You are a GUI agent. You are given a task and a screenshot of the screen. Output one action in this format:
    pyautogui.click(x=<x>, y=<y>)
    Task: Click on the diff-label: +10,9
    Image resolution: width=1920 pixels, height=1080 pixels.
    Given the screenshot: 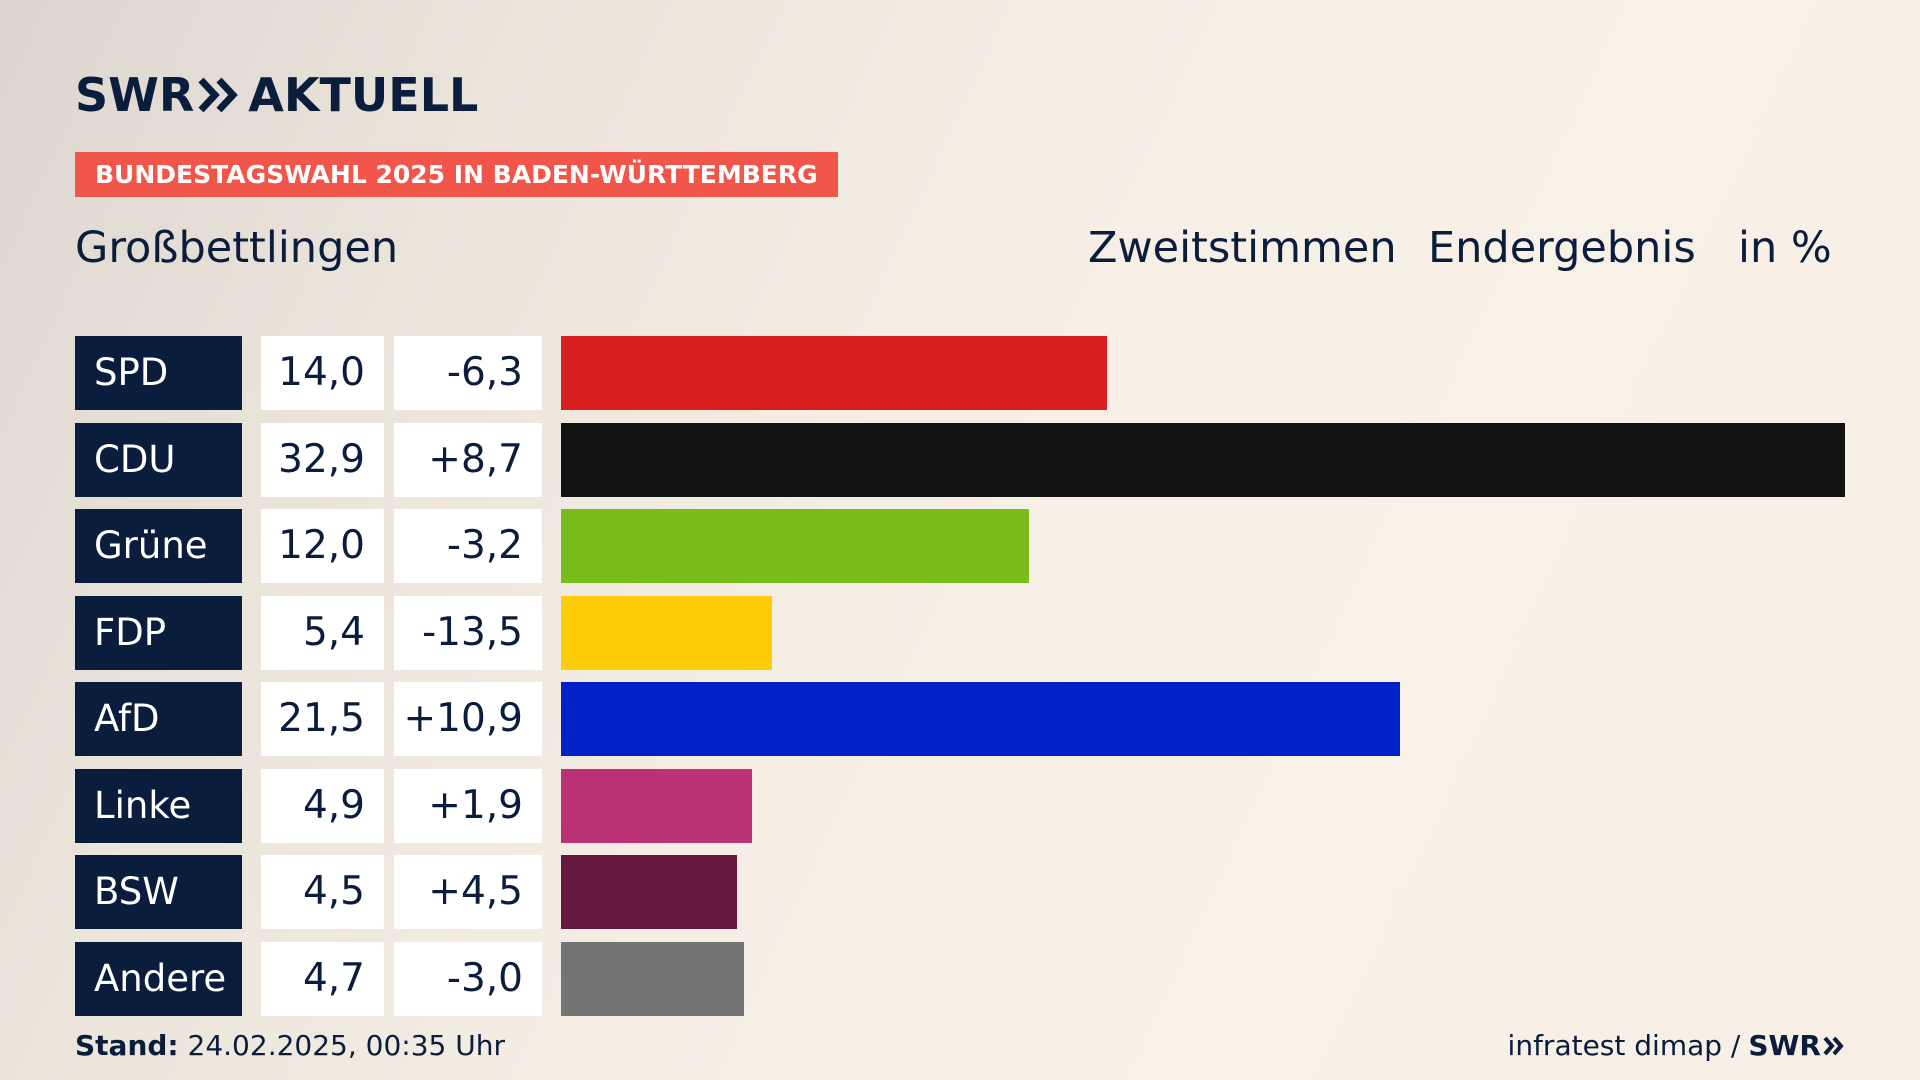 What is the action you would take?
    pyautogui.click(x=468, y=719)
    